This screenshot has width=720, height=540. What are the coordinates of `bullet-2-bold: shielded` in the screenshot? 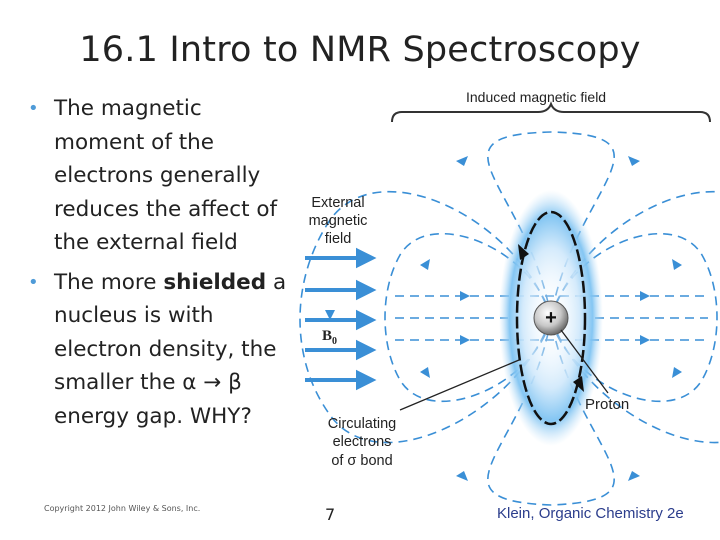 It's located at (215, 282).